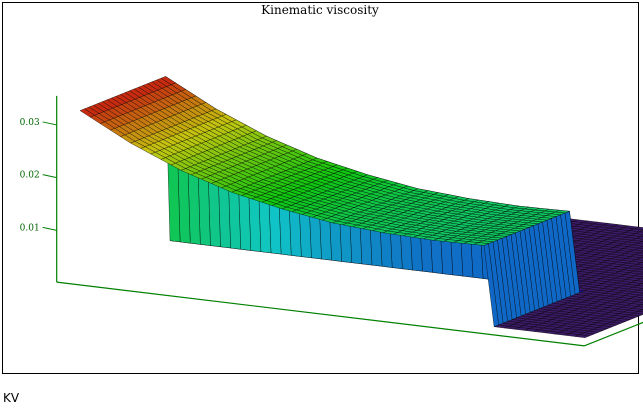  I want to click on chart-title: Kinematic viscosity, so click(320, 10).